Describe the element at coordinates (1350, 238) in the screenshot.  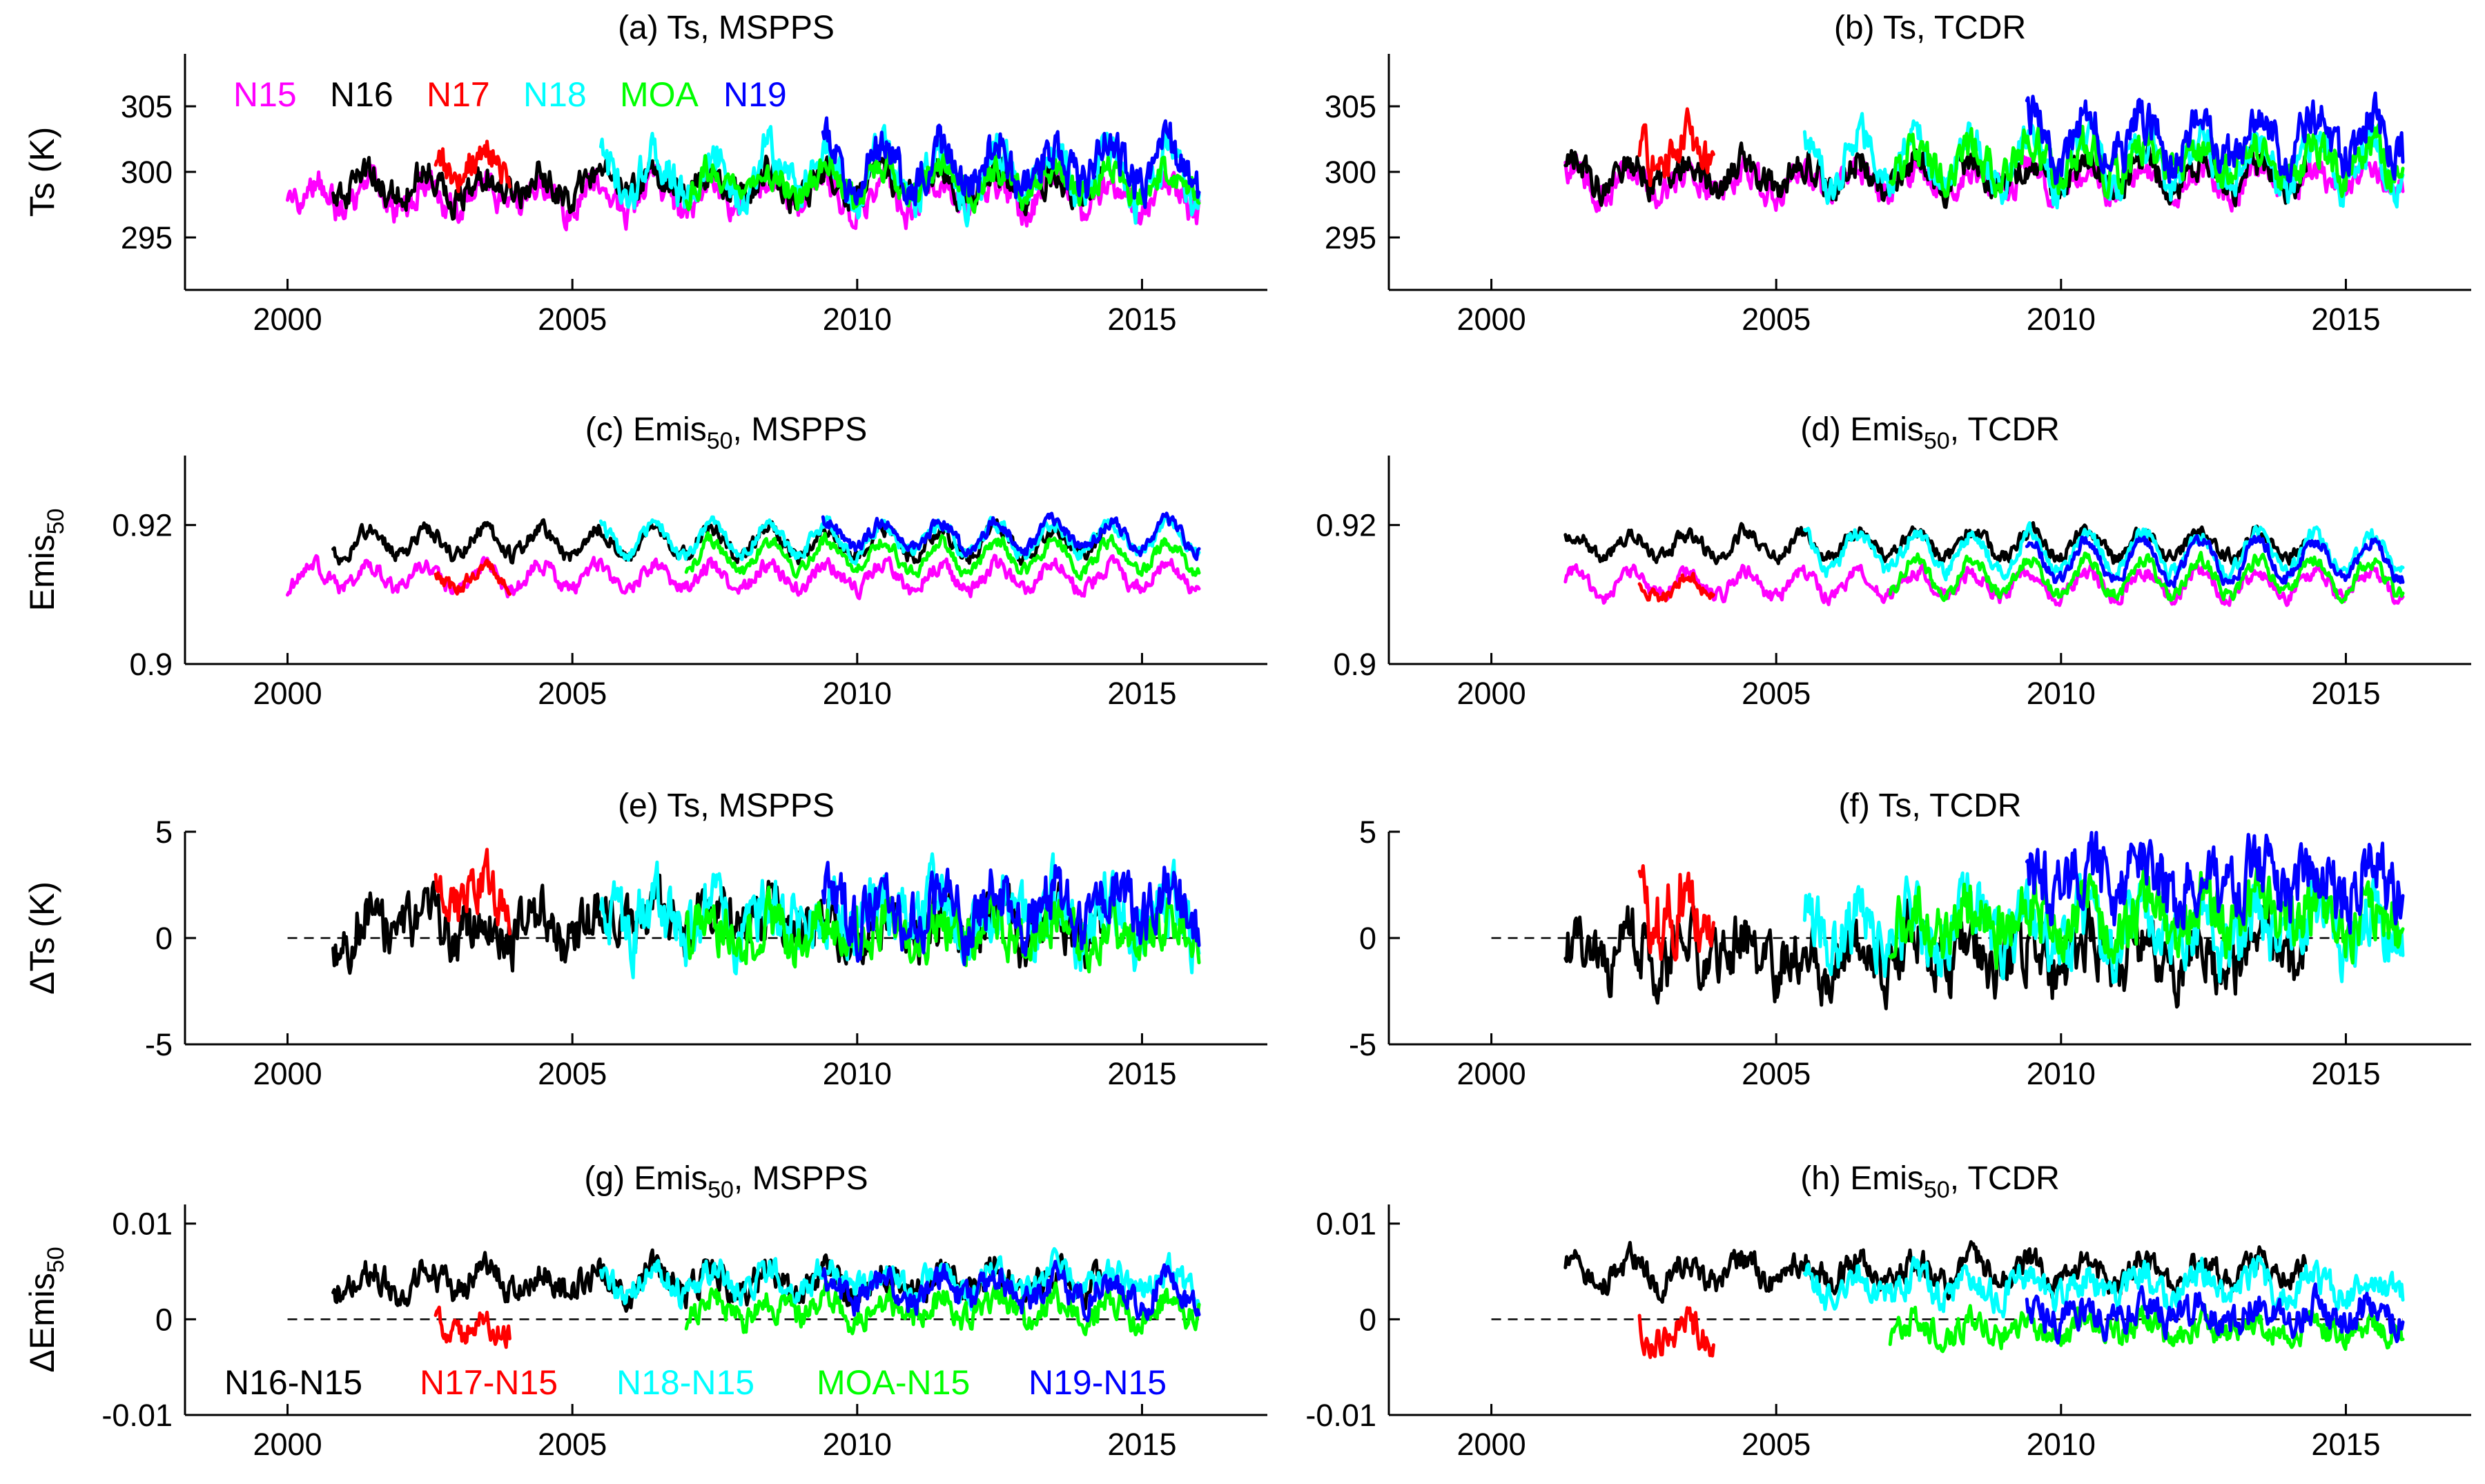
I see `y-tick-label: 295` at that location.